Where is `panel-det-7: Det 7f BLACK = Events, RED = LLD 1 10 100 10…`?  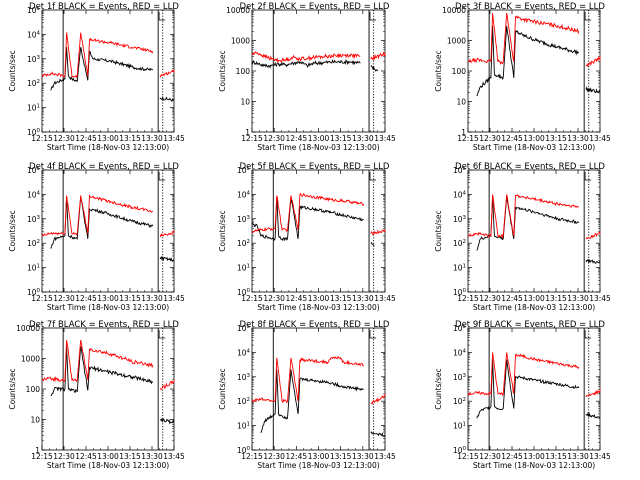
panel-det-7: Det 7f BLACK = Events, RED = LLD 1 10 100 10… is located at coordinates (96, 395).